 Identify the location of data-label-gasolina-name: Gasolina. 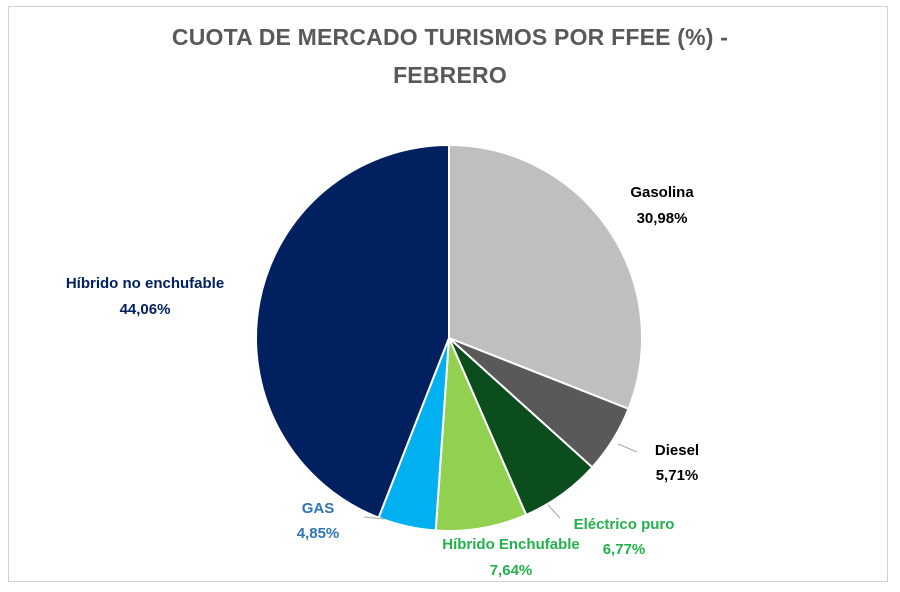
(662, 192).